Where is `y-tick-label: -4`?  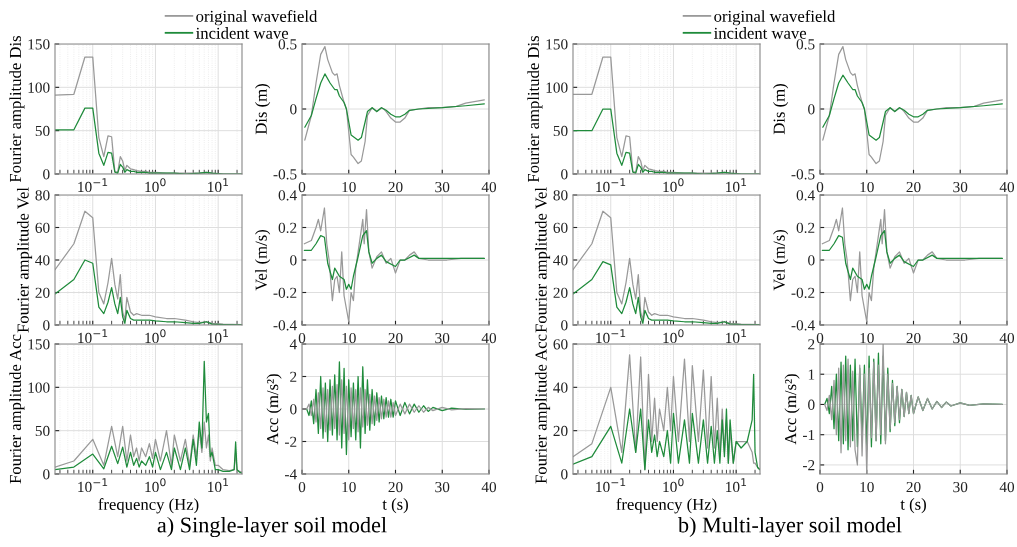
y-tick-label: -4 is located at coordinates (290, 474).